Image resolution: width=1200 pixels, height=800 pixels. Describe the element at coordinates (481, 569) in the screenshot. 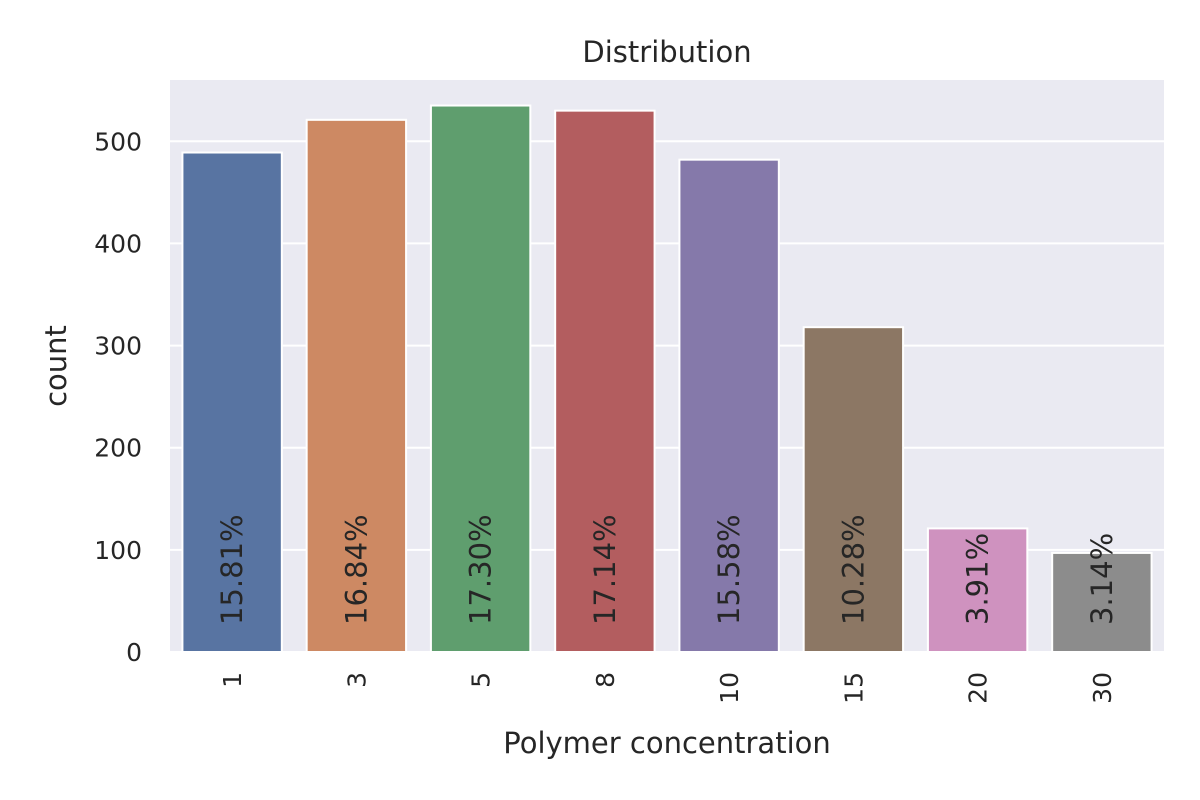

I see `bar-percent-label: 17.30%` at that location.